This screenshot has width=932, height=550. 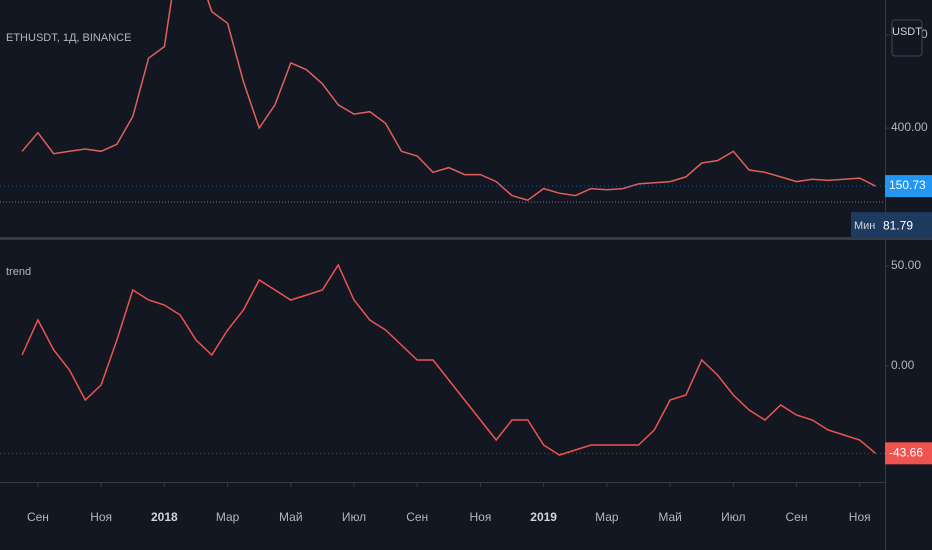 I want to click on indicator-title: trend, so click(x=18, y=272).